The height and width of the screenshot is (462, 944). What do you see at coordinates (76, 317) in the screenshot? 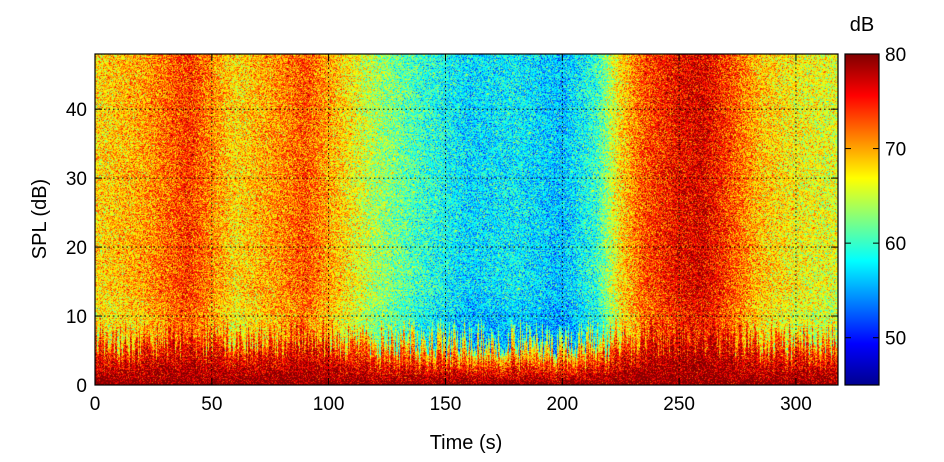
I see `y-tick-label: 10` at bounding box center [76, 317].